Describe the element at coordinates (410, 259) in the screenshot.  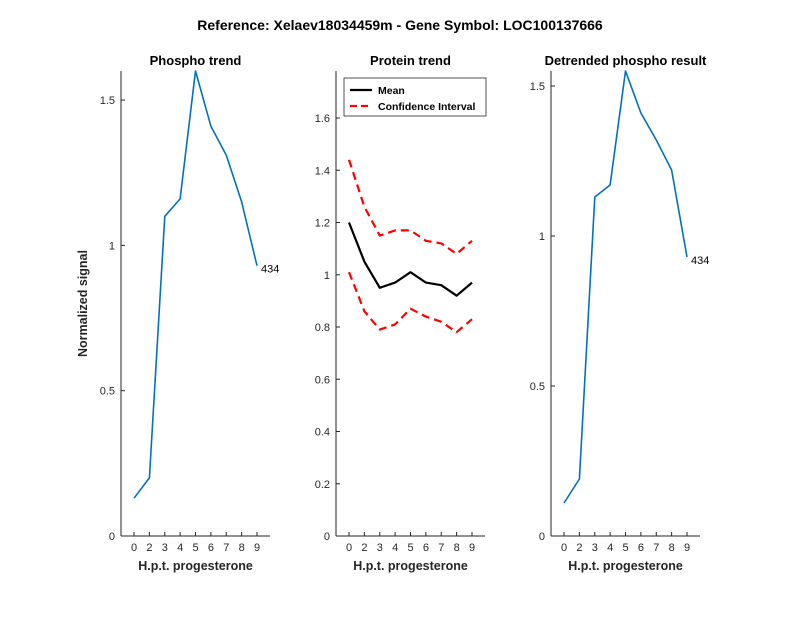
I see `mean-line` at that location.